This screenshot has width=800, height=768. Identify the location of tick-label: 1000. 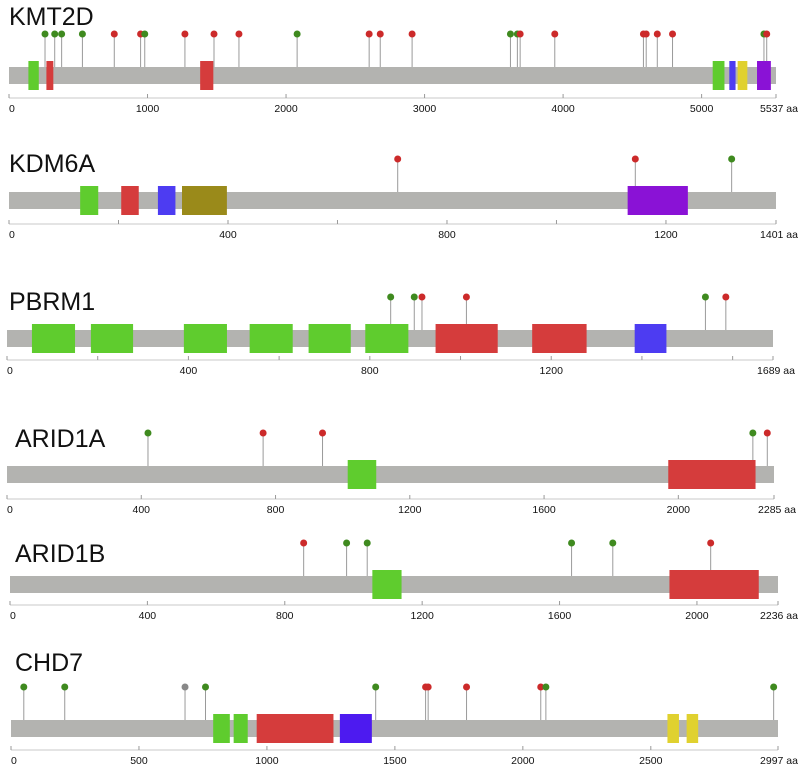
(148, 109).